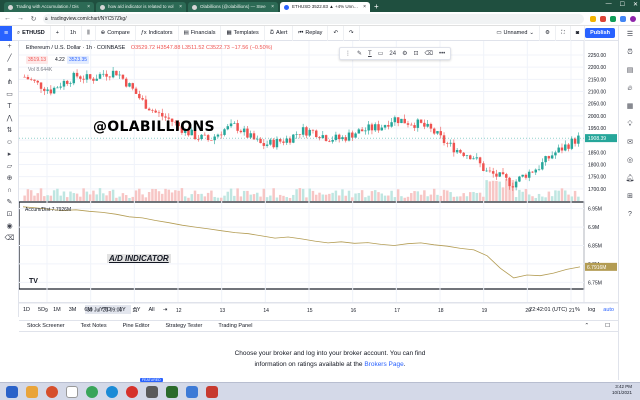 This screenshot has width=640, height=400. What do you see at coordinates (192, 391) in the screenshot?
I see `word-icon` at bounding box center [192, 391].